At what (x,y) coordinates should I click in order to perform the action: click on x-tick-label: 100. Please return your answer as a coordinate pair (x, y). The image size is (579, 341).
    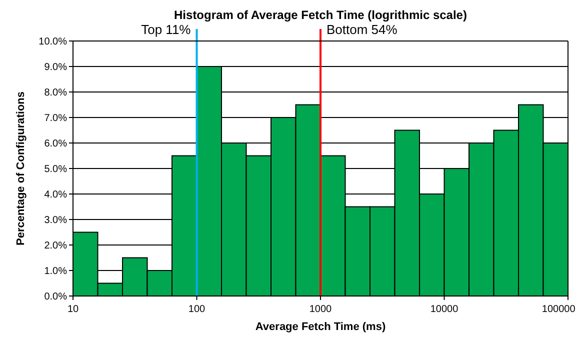
    Looking at the image, I should click on (197, 309).